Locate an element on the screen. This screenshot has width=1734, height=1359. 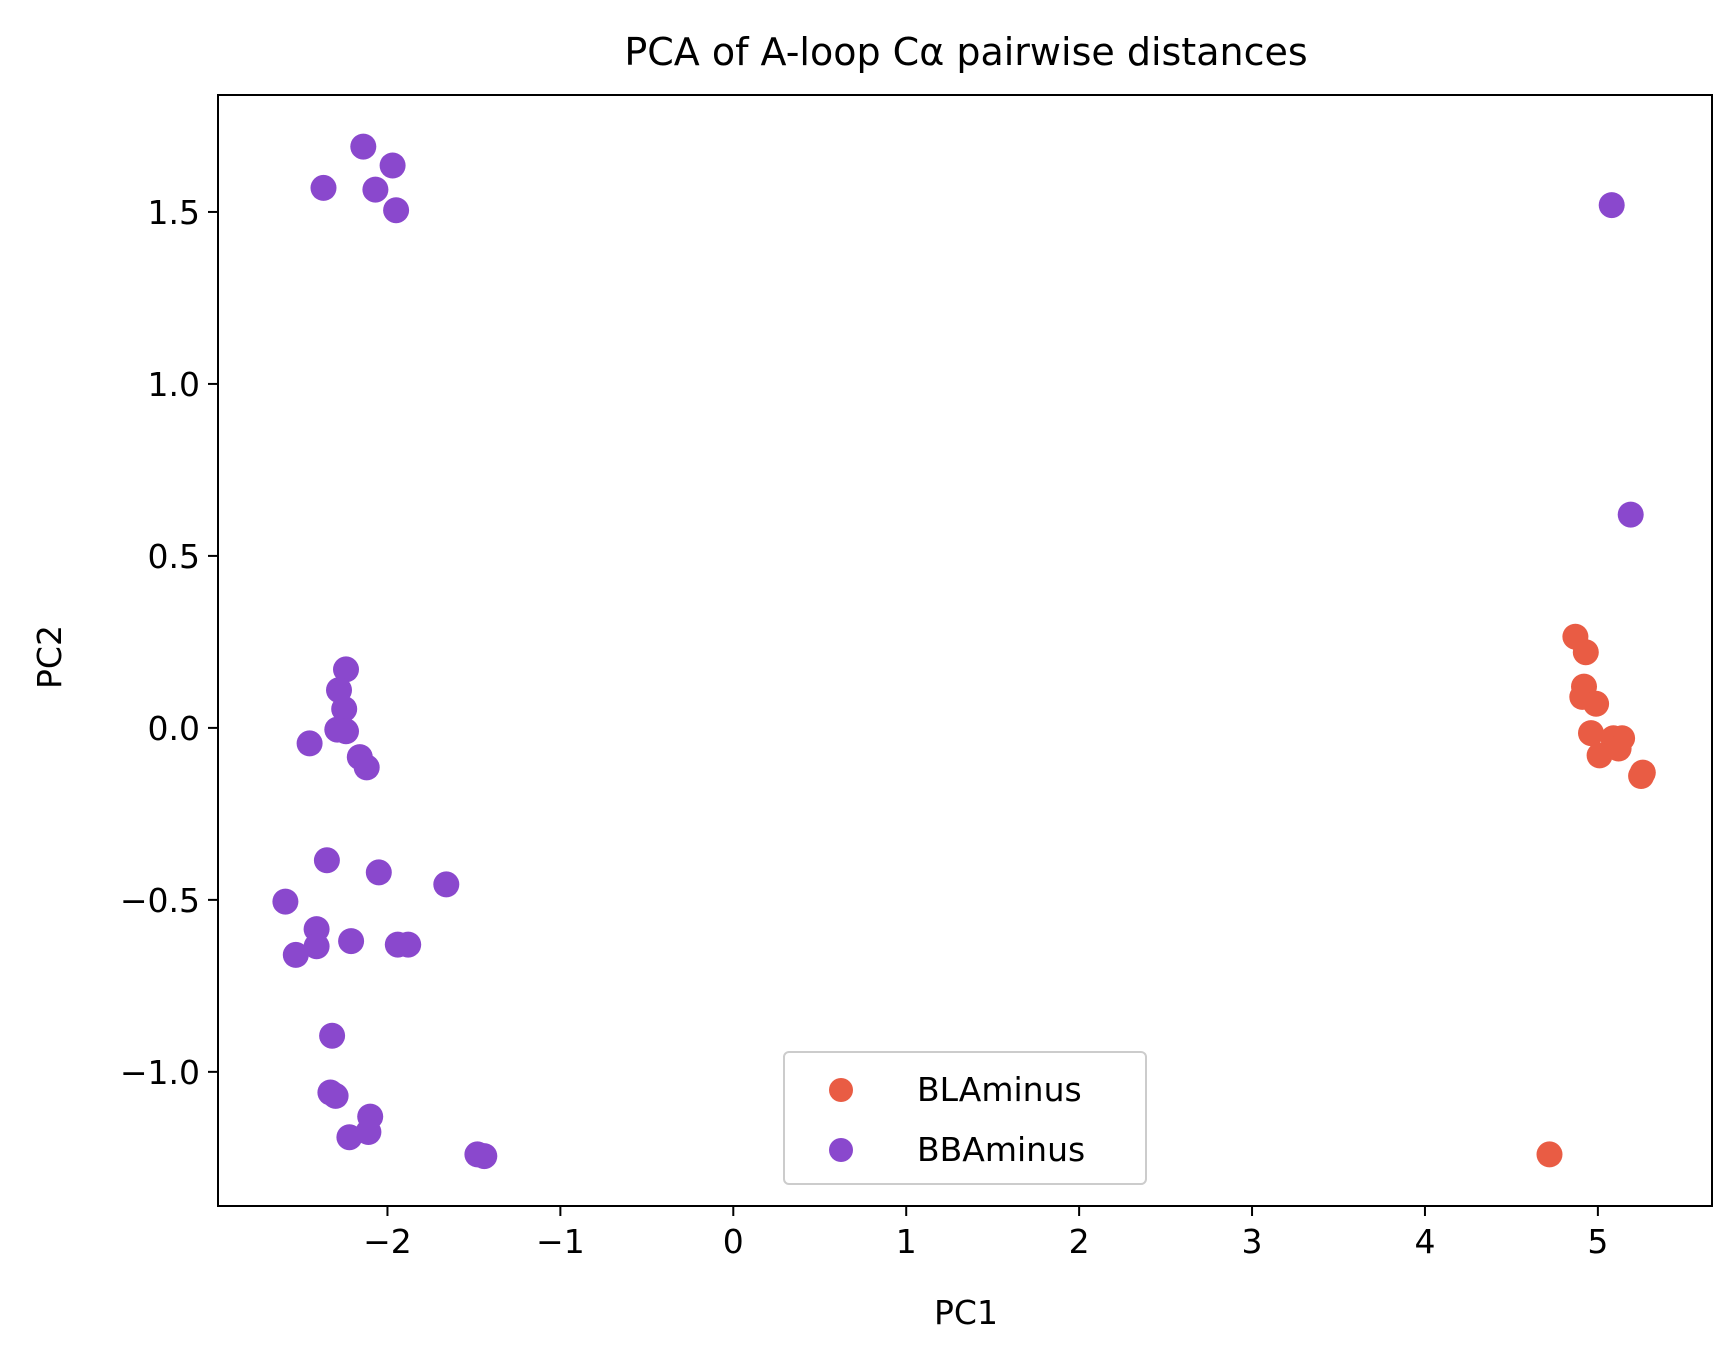
y-axis-label: PC2 is located at coordinates (49, 657).